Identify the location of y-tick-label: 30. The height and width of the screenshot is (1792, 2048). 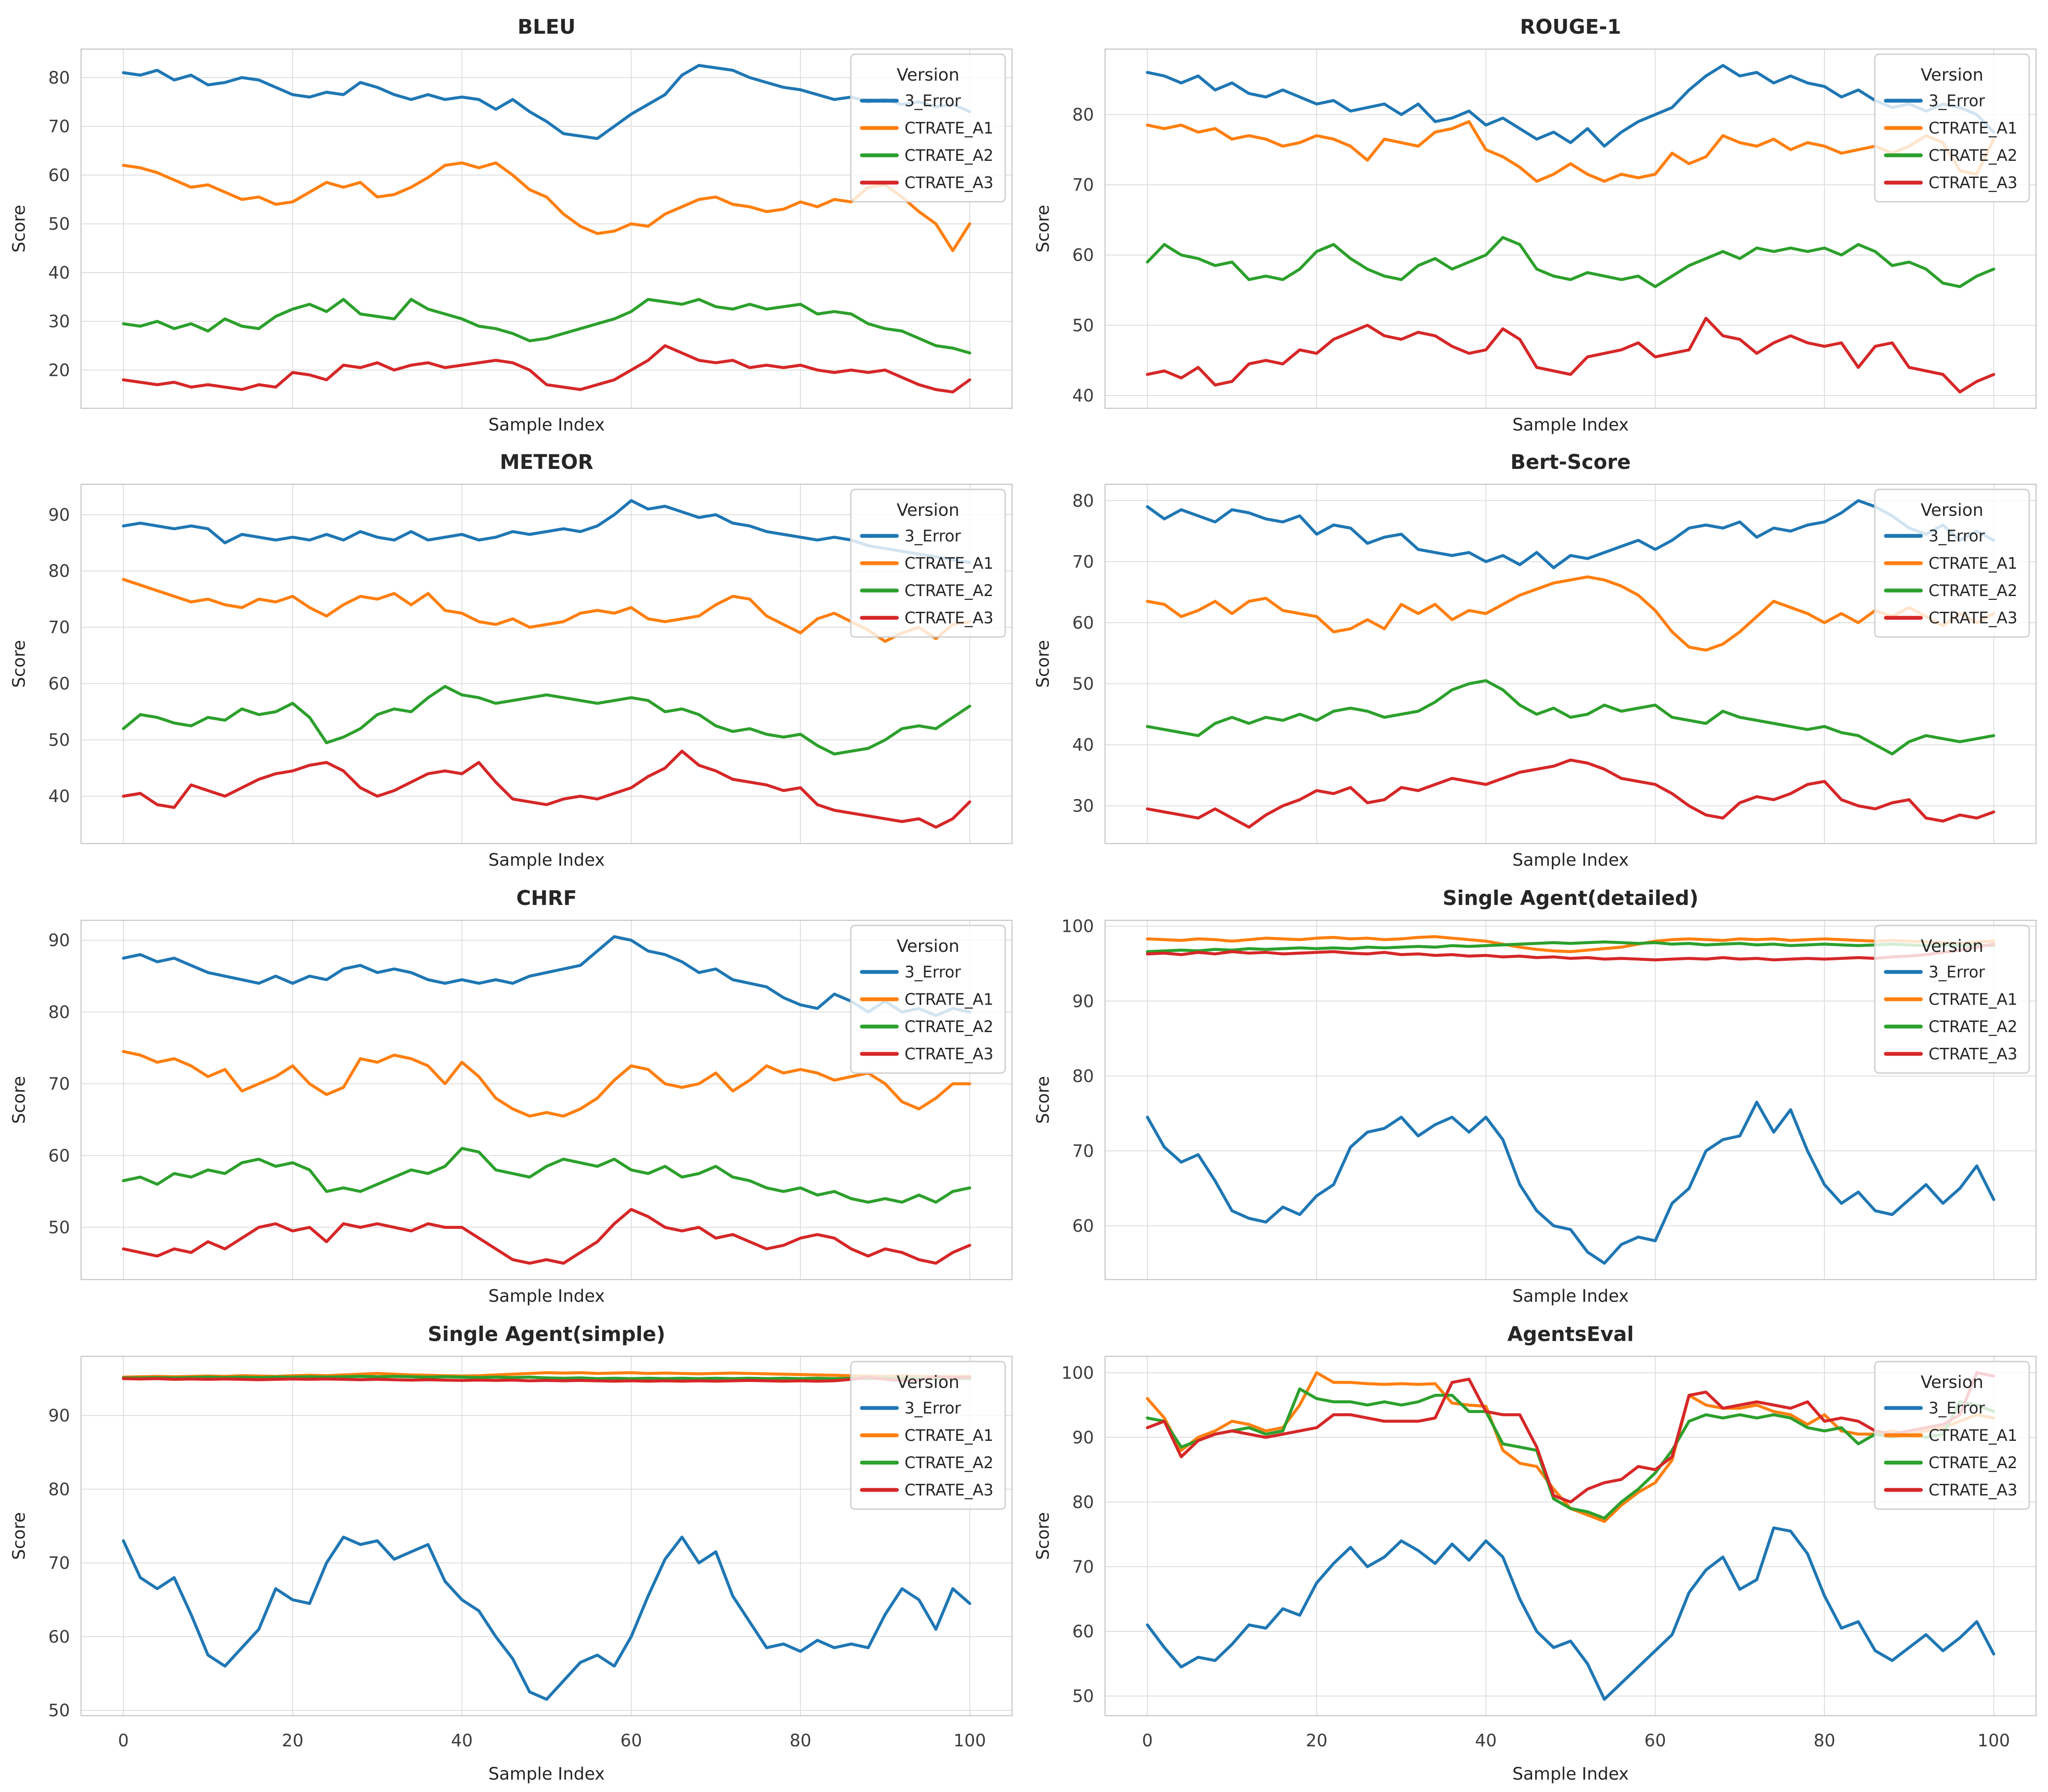
(59, 322).